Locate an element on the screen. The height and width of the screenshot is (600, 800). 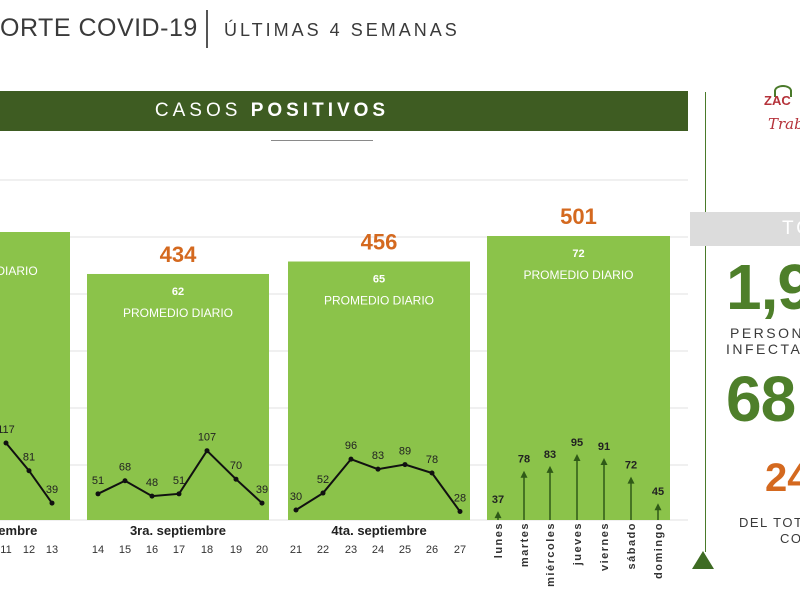
daily-value-label: 96 is located at coordinates (351, 446).